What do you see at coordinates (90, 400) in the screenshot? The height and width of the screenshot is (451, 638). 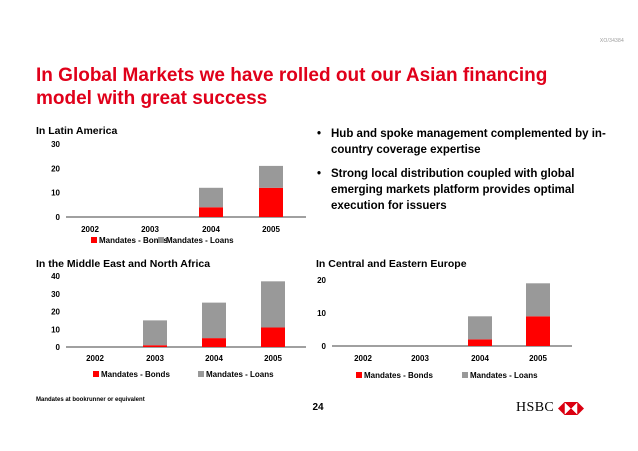 I see `footnote: Mandates at bookrunner or equivalent` at bounding box center [90, 400].